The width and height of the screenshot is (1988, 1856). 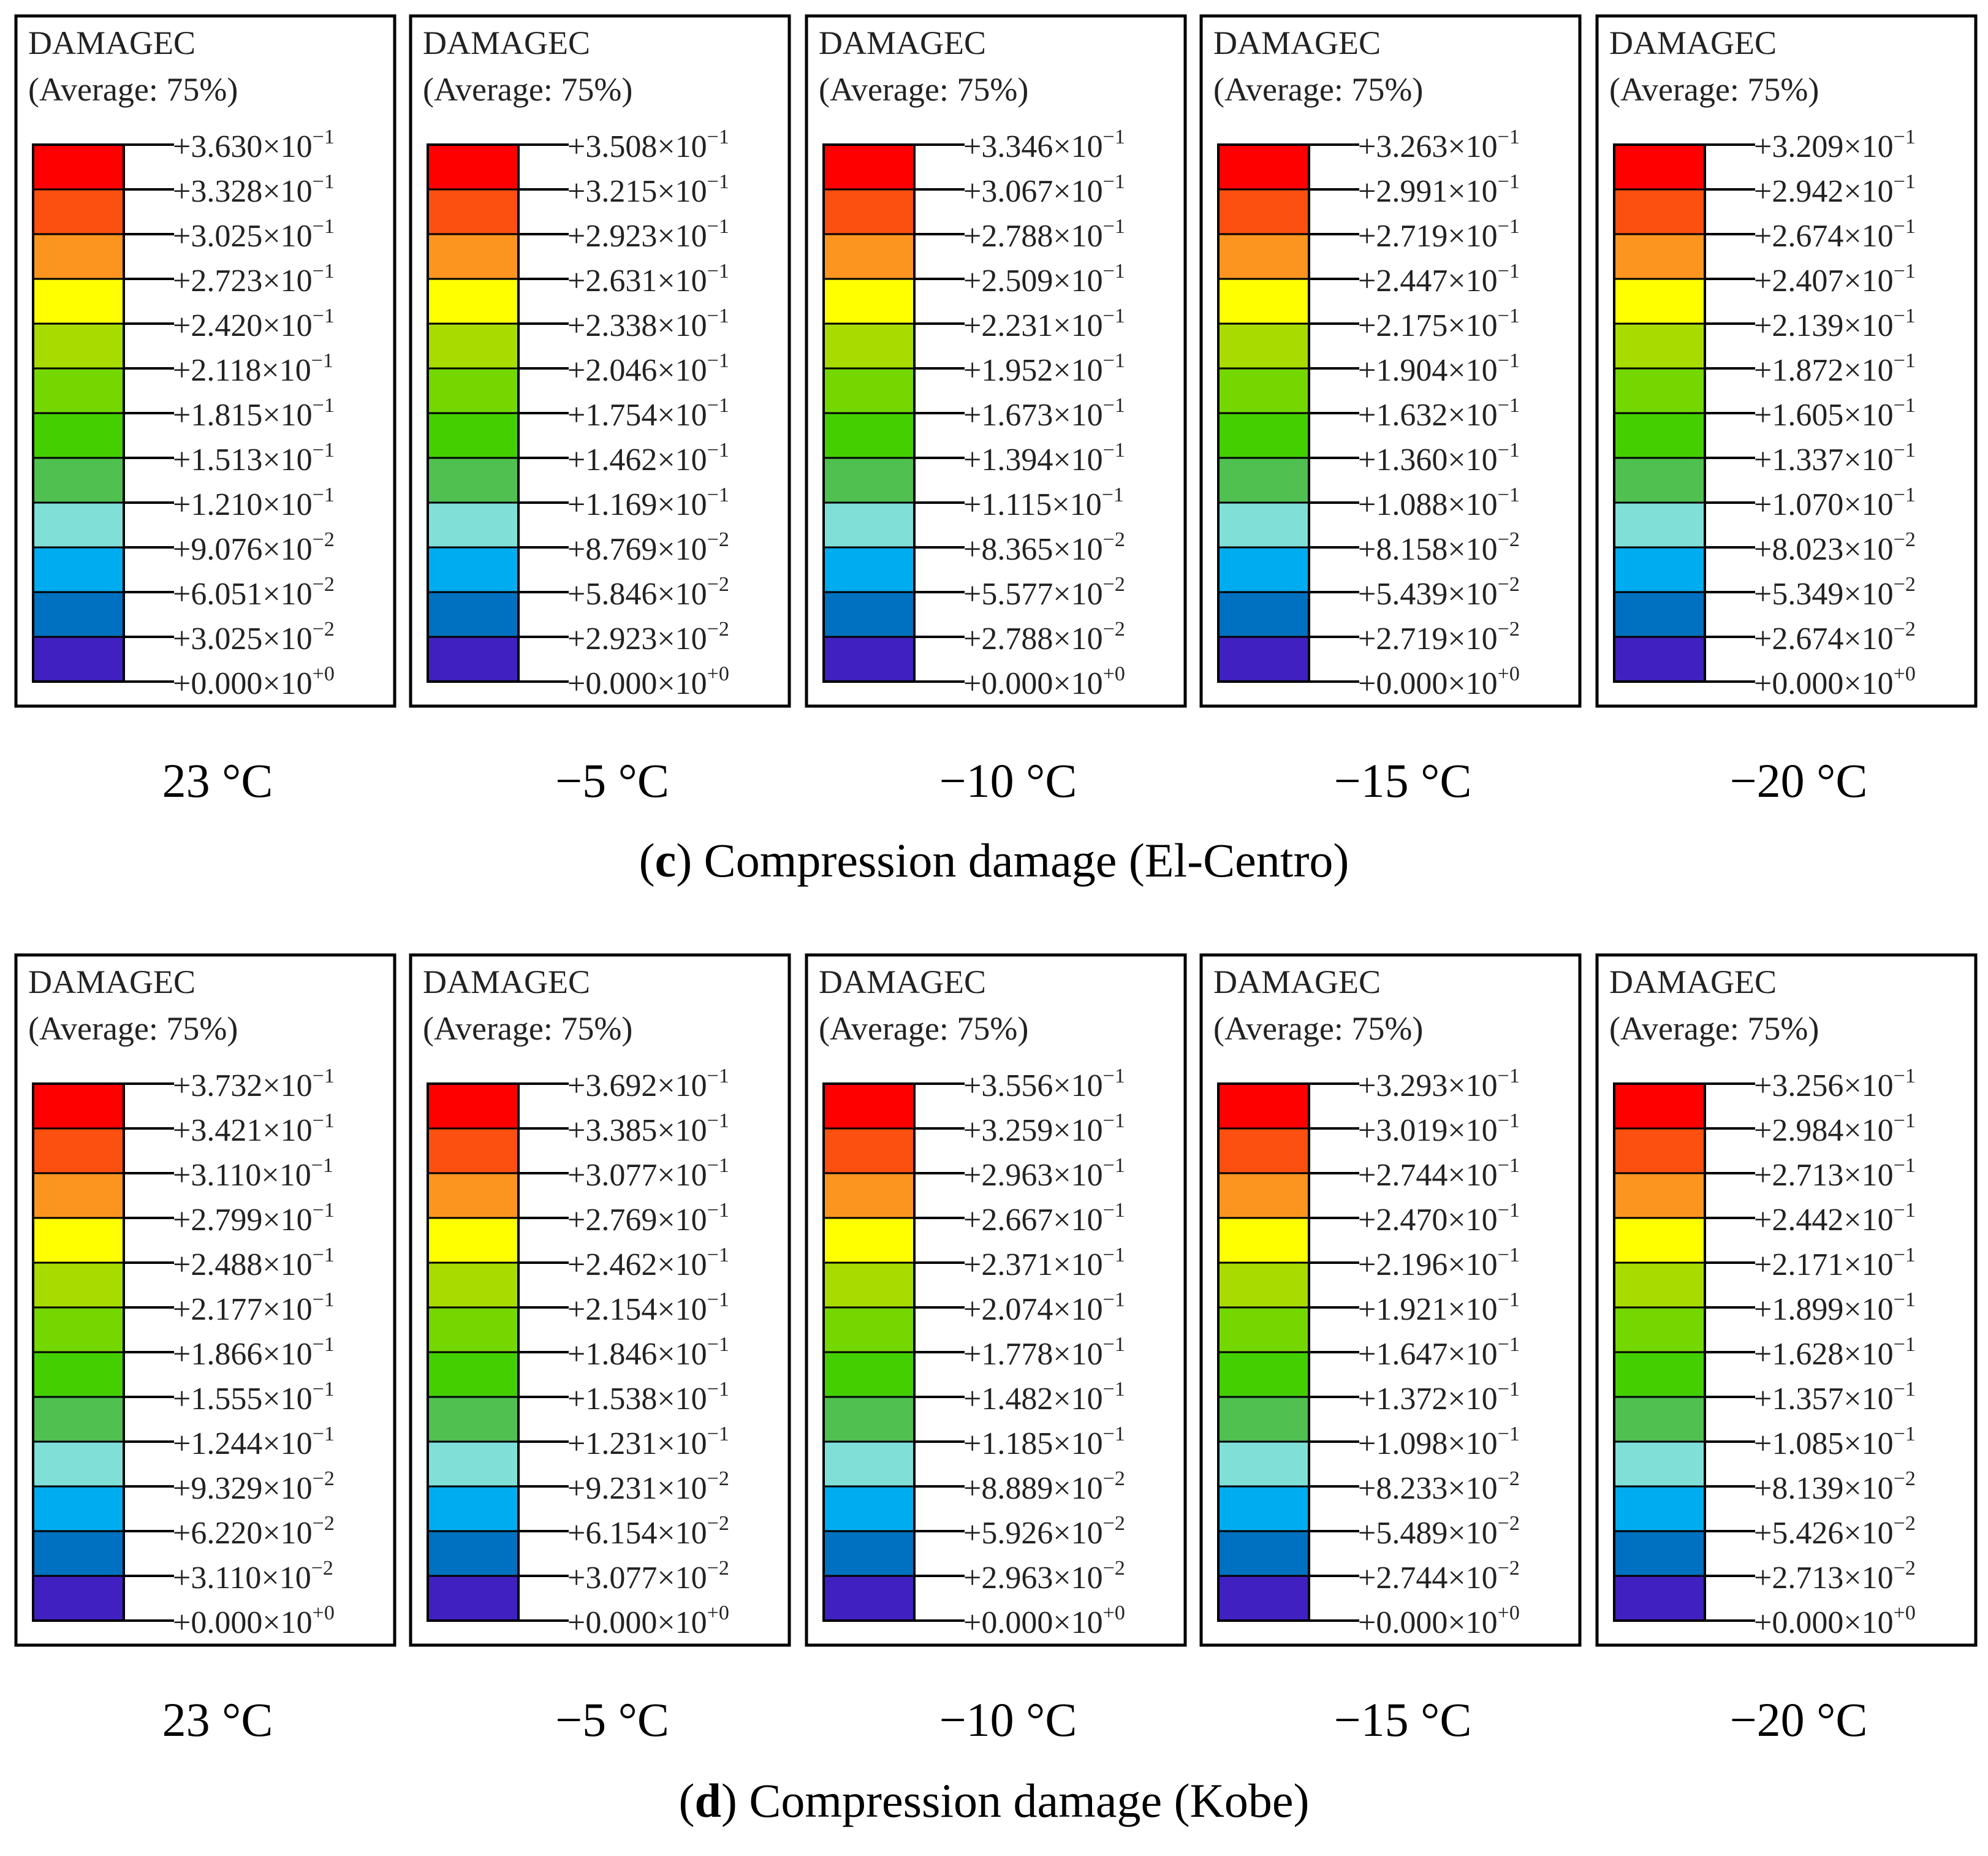 I want to click on caption-letter: d, so click(x=708, y=1800).